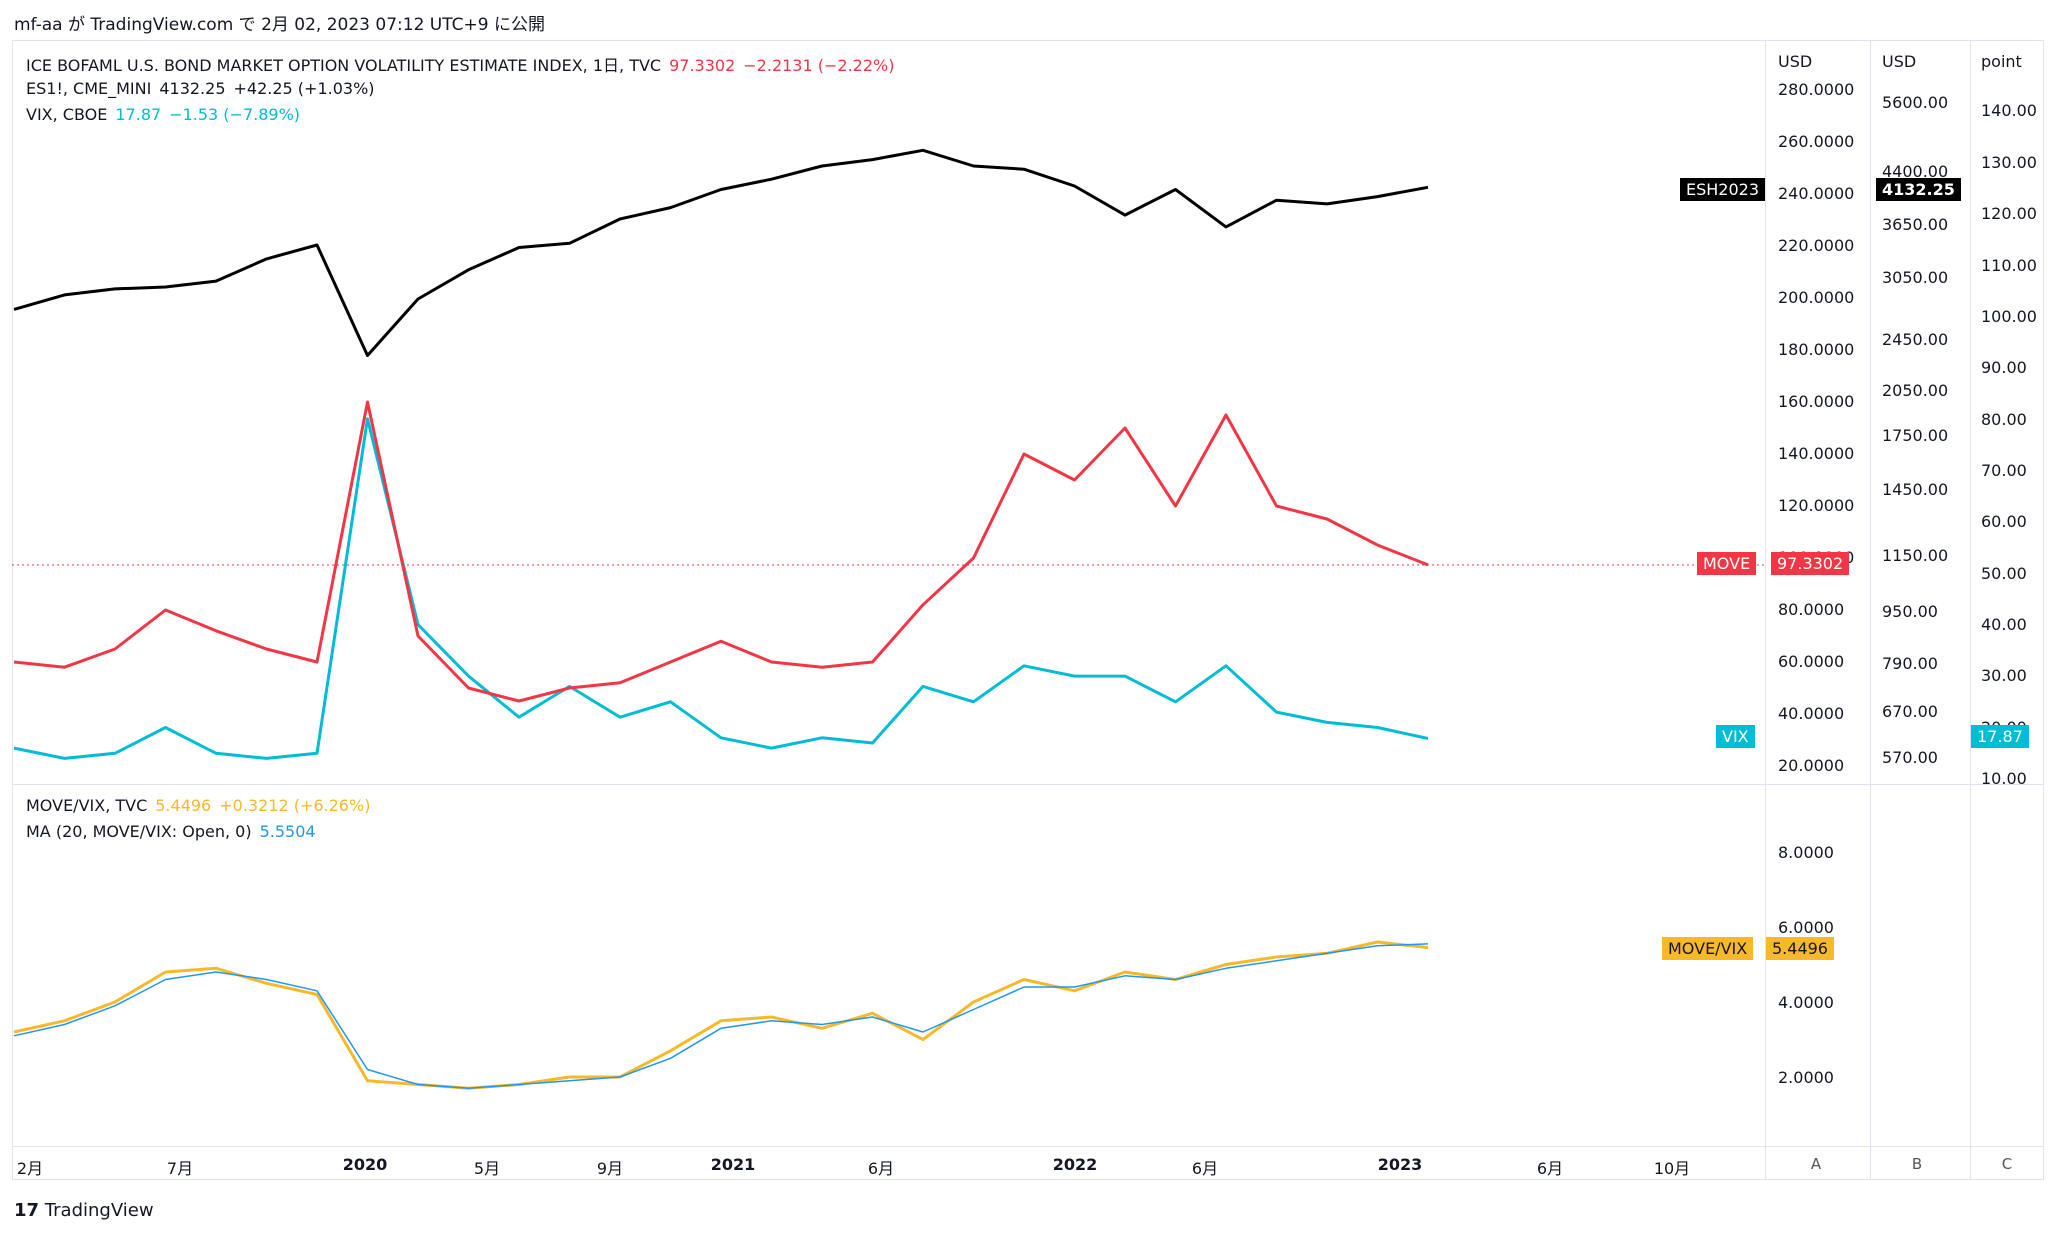 Image resolution: width=2057 pixels, height=1234 pixels. Describe the element at coordinates (27, 1210) in the screenshot. I see `tradingview-logo-icon: 17` at that location.